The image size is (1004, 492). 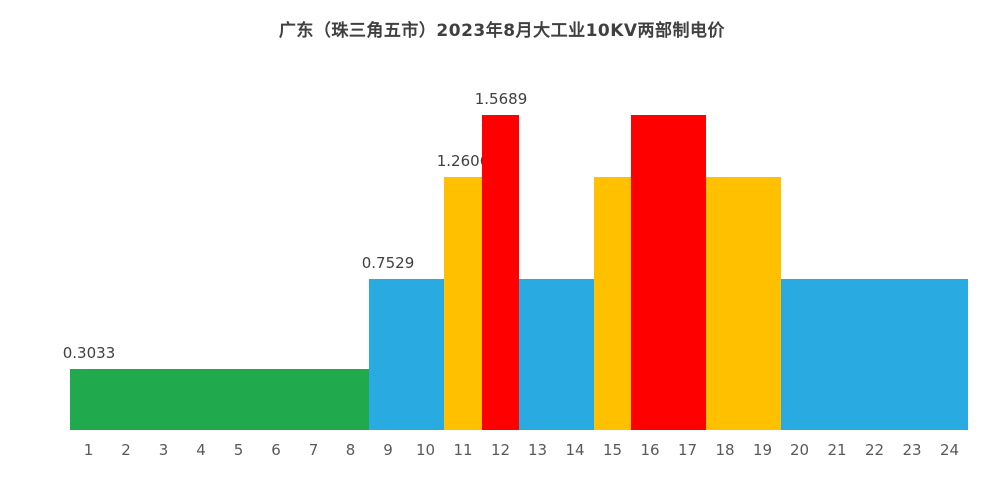 What do you see at coordinates (463, 161) in the screenshot?
I see `data-label: 1.2606` at bounding box center [463, 161].